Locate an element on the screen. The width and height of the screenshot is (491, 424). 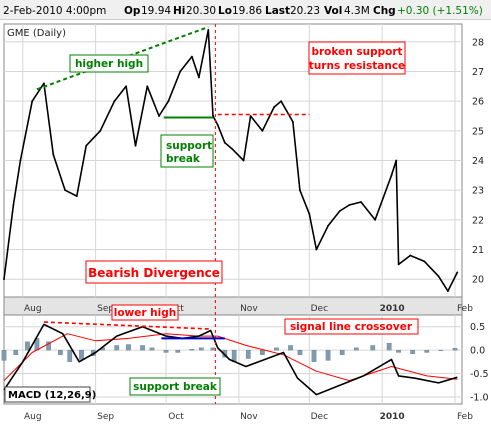
higher-high-box is located at coordinates (109, 63).